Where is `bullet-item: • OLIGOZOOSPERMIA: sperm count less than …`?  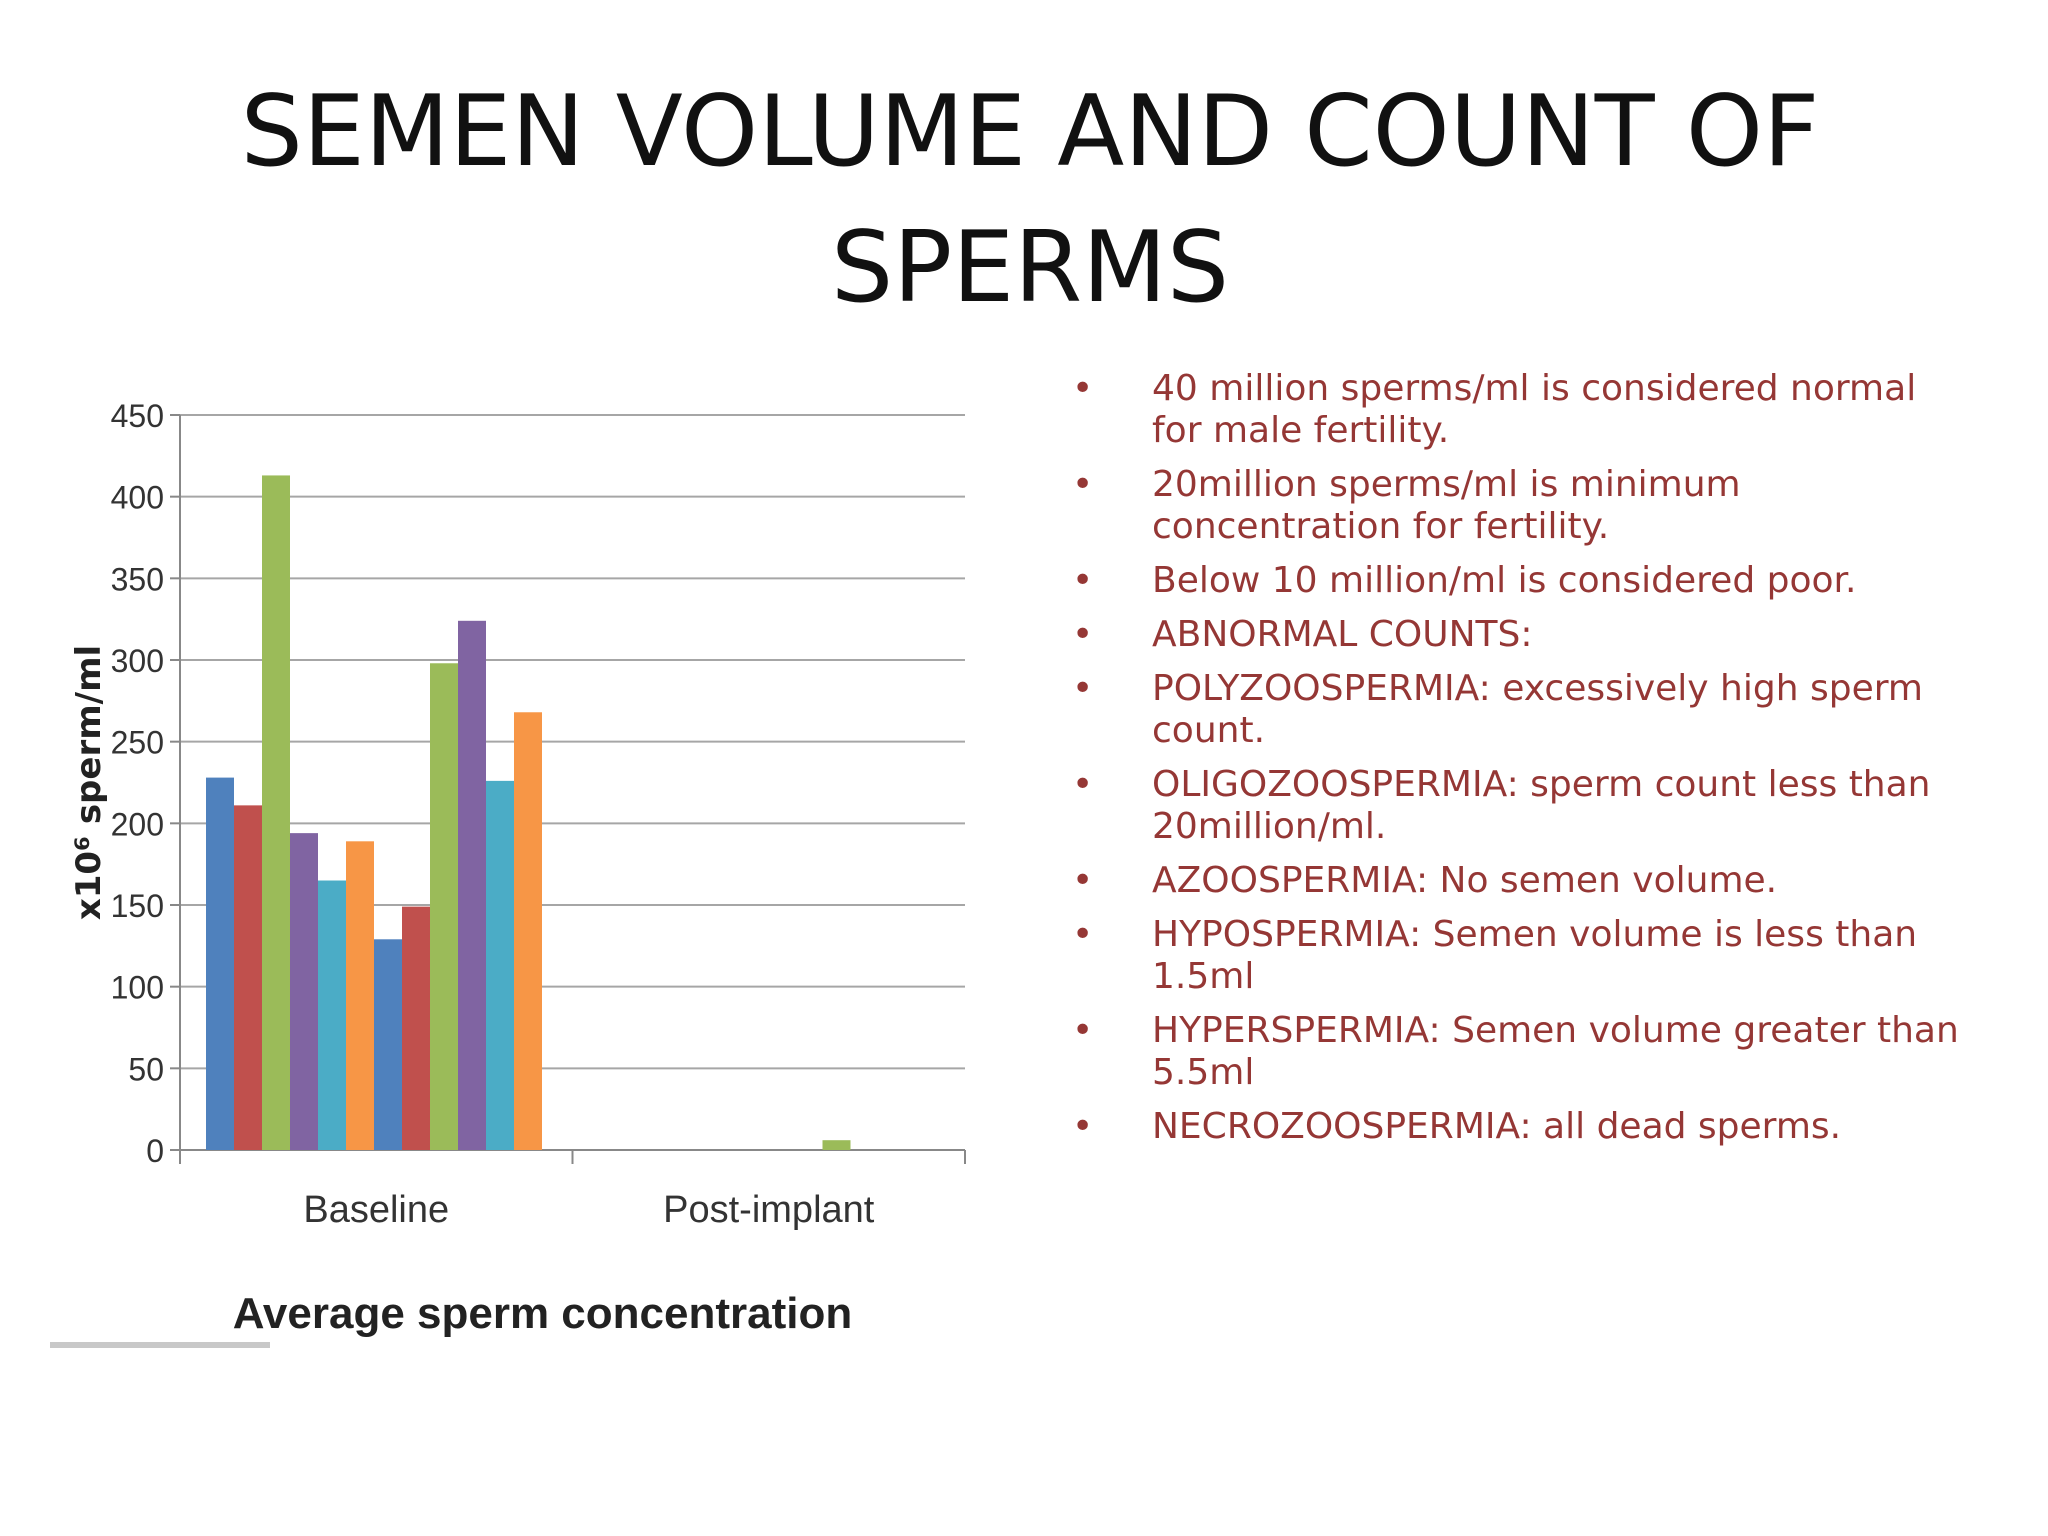 bullet-item: • OLIGOZOOSPERMIA: sperm count less than … is located at coordinates (1510, 806).